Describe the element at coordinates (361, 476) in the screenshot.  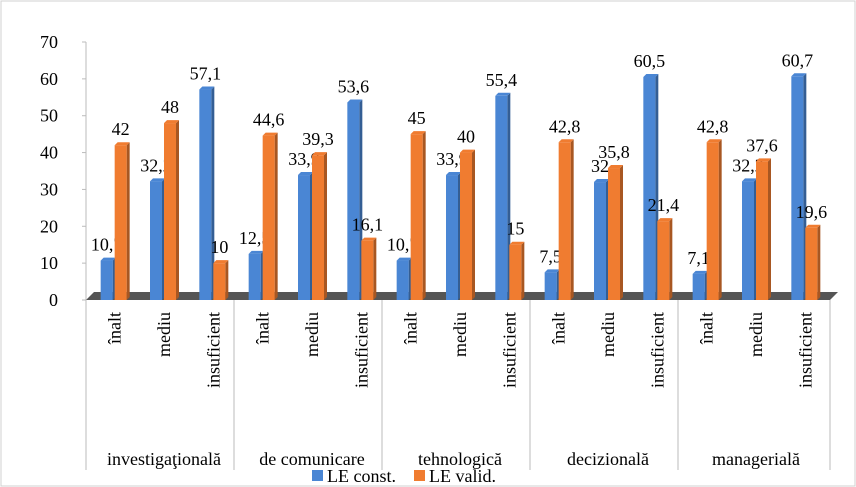
I see `legend-label: LE const.` at that location.